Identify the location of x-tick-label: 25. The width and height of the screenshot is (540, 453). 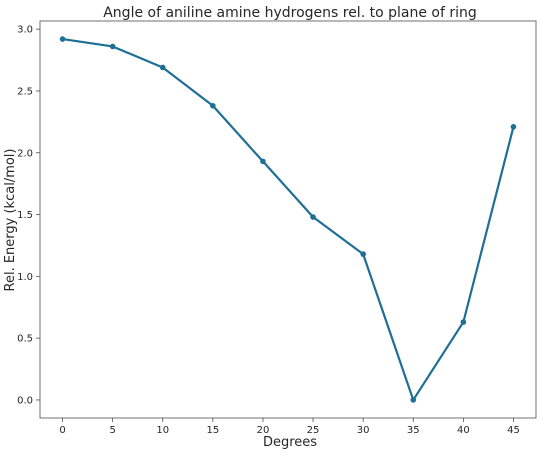
(313, 430).